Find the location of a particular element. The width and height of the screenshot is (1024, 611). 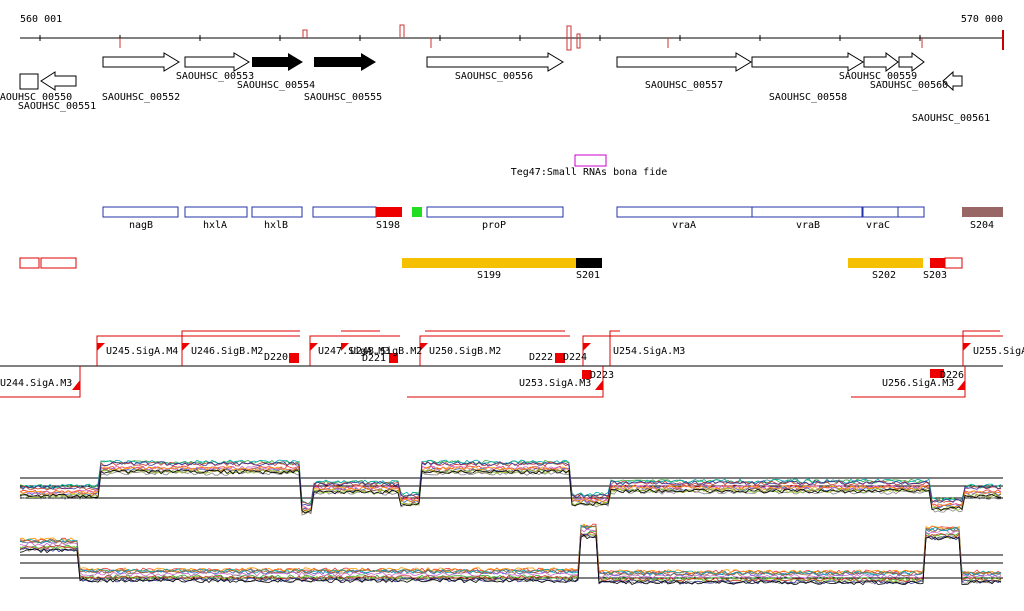

feature-label: S198 is located at coordinates (388, 225).